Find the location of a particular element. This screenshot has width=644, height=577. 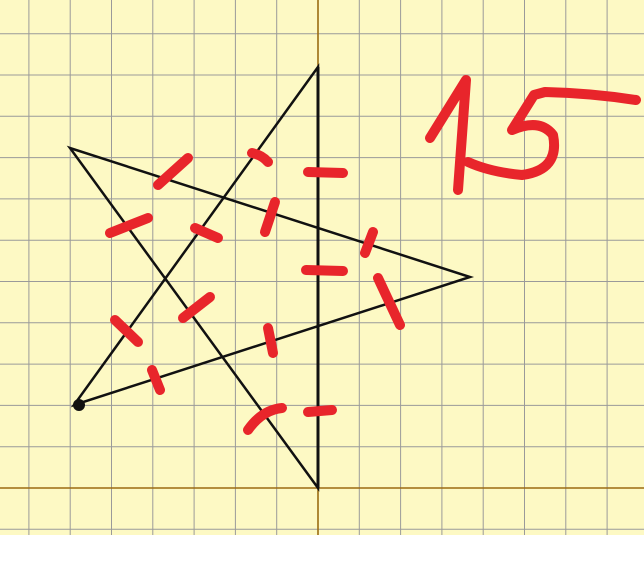

digit-5-stroke is located at coordinates (552, 133).